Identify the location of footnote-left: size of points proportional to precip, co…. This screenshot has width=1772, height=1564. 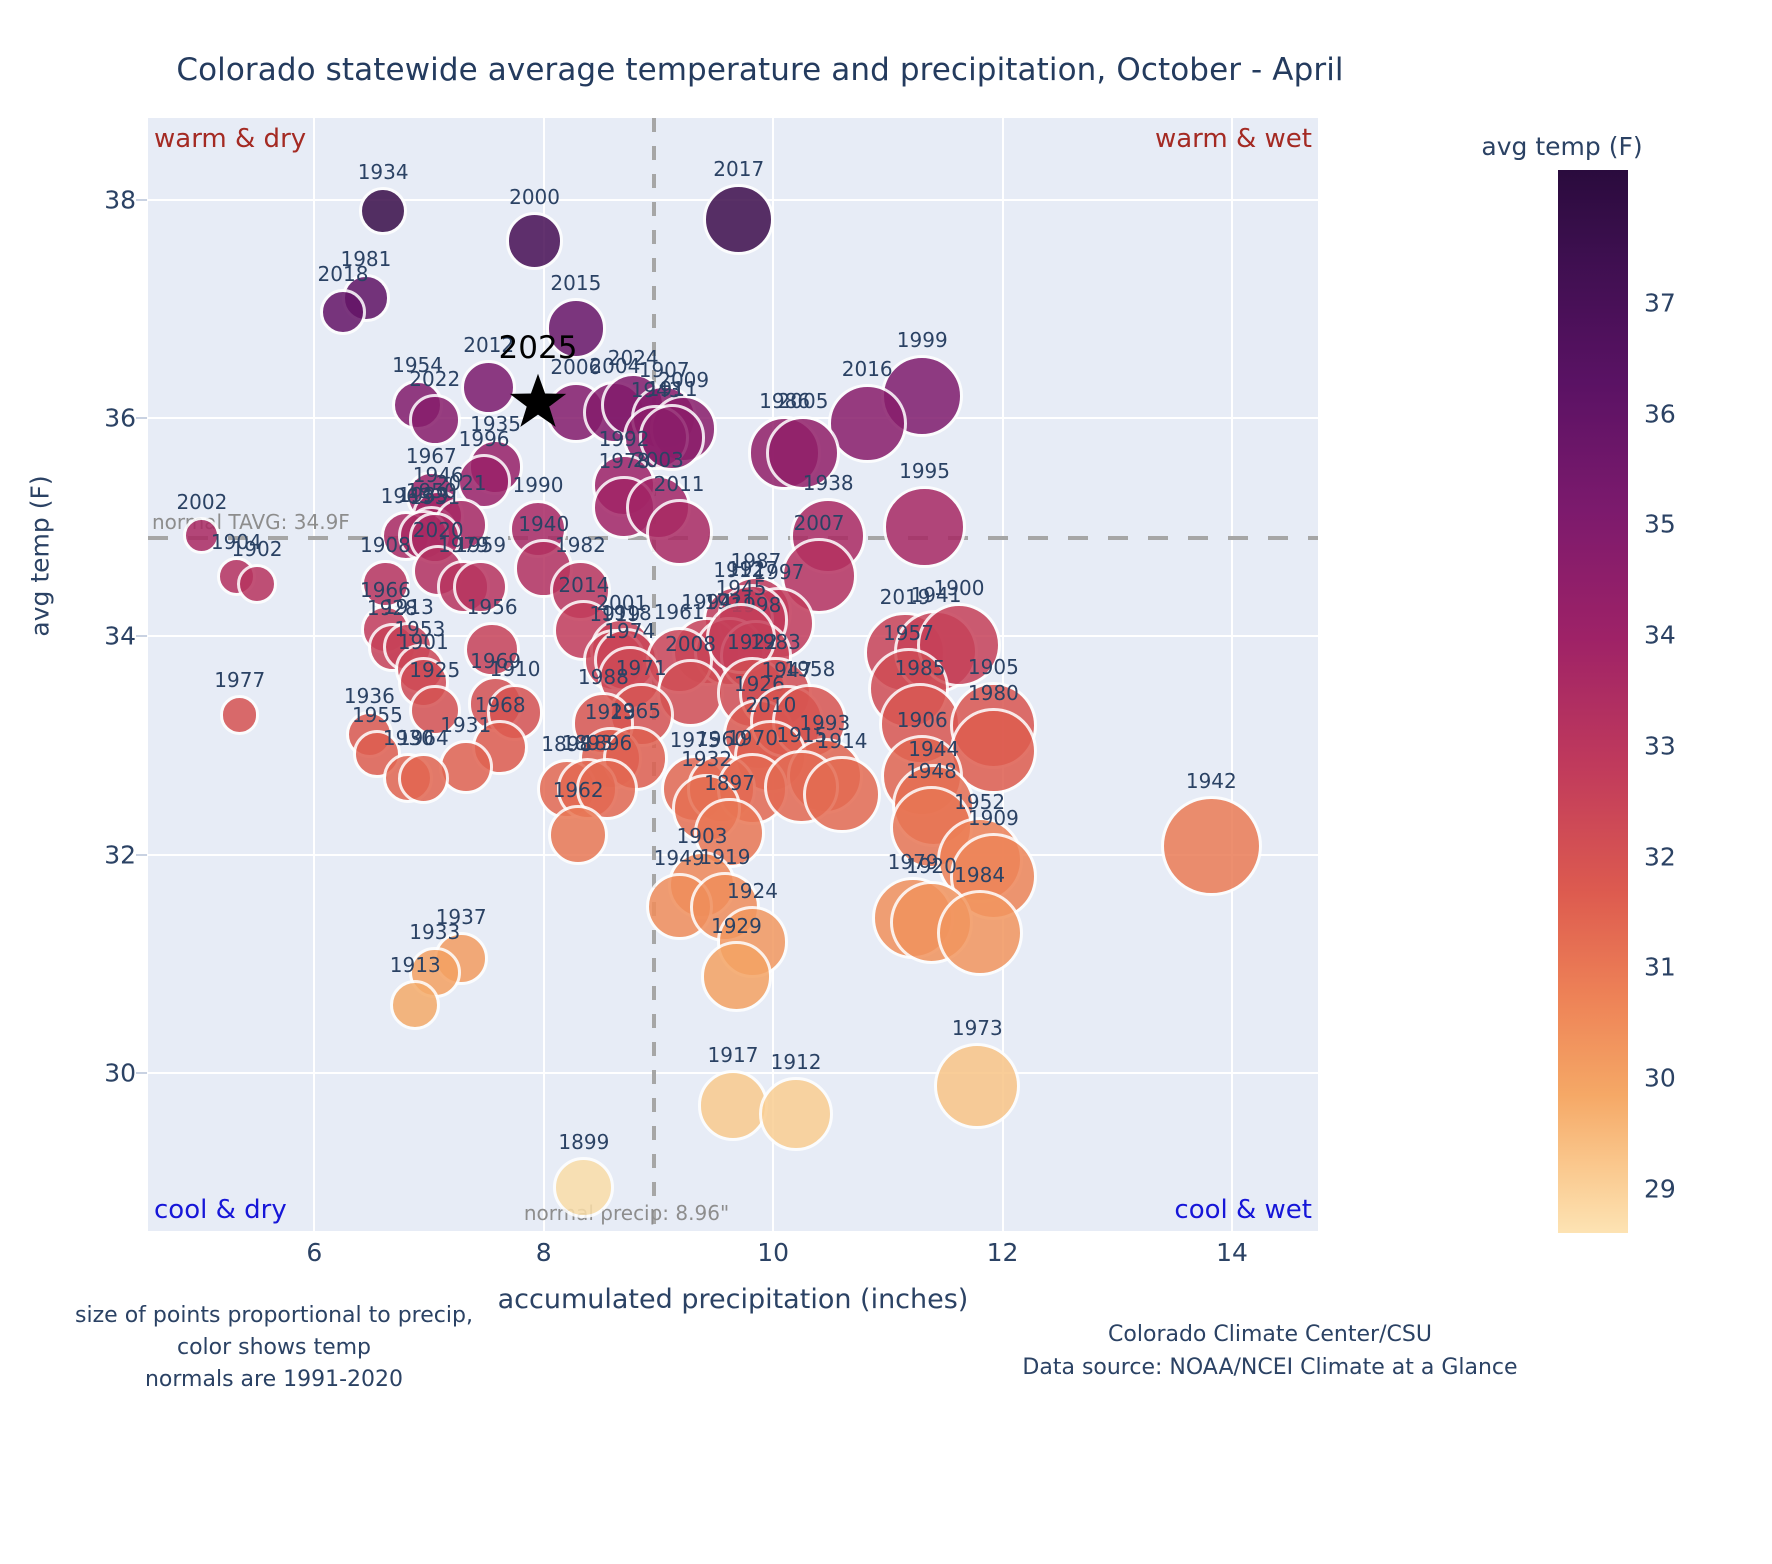
(274, 1348).